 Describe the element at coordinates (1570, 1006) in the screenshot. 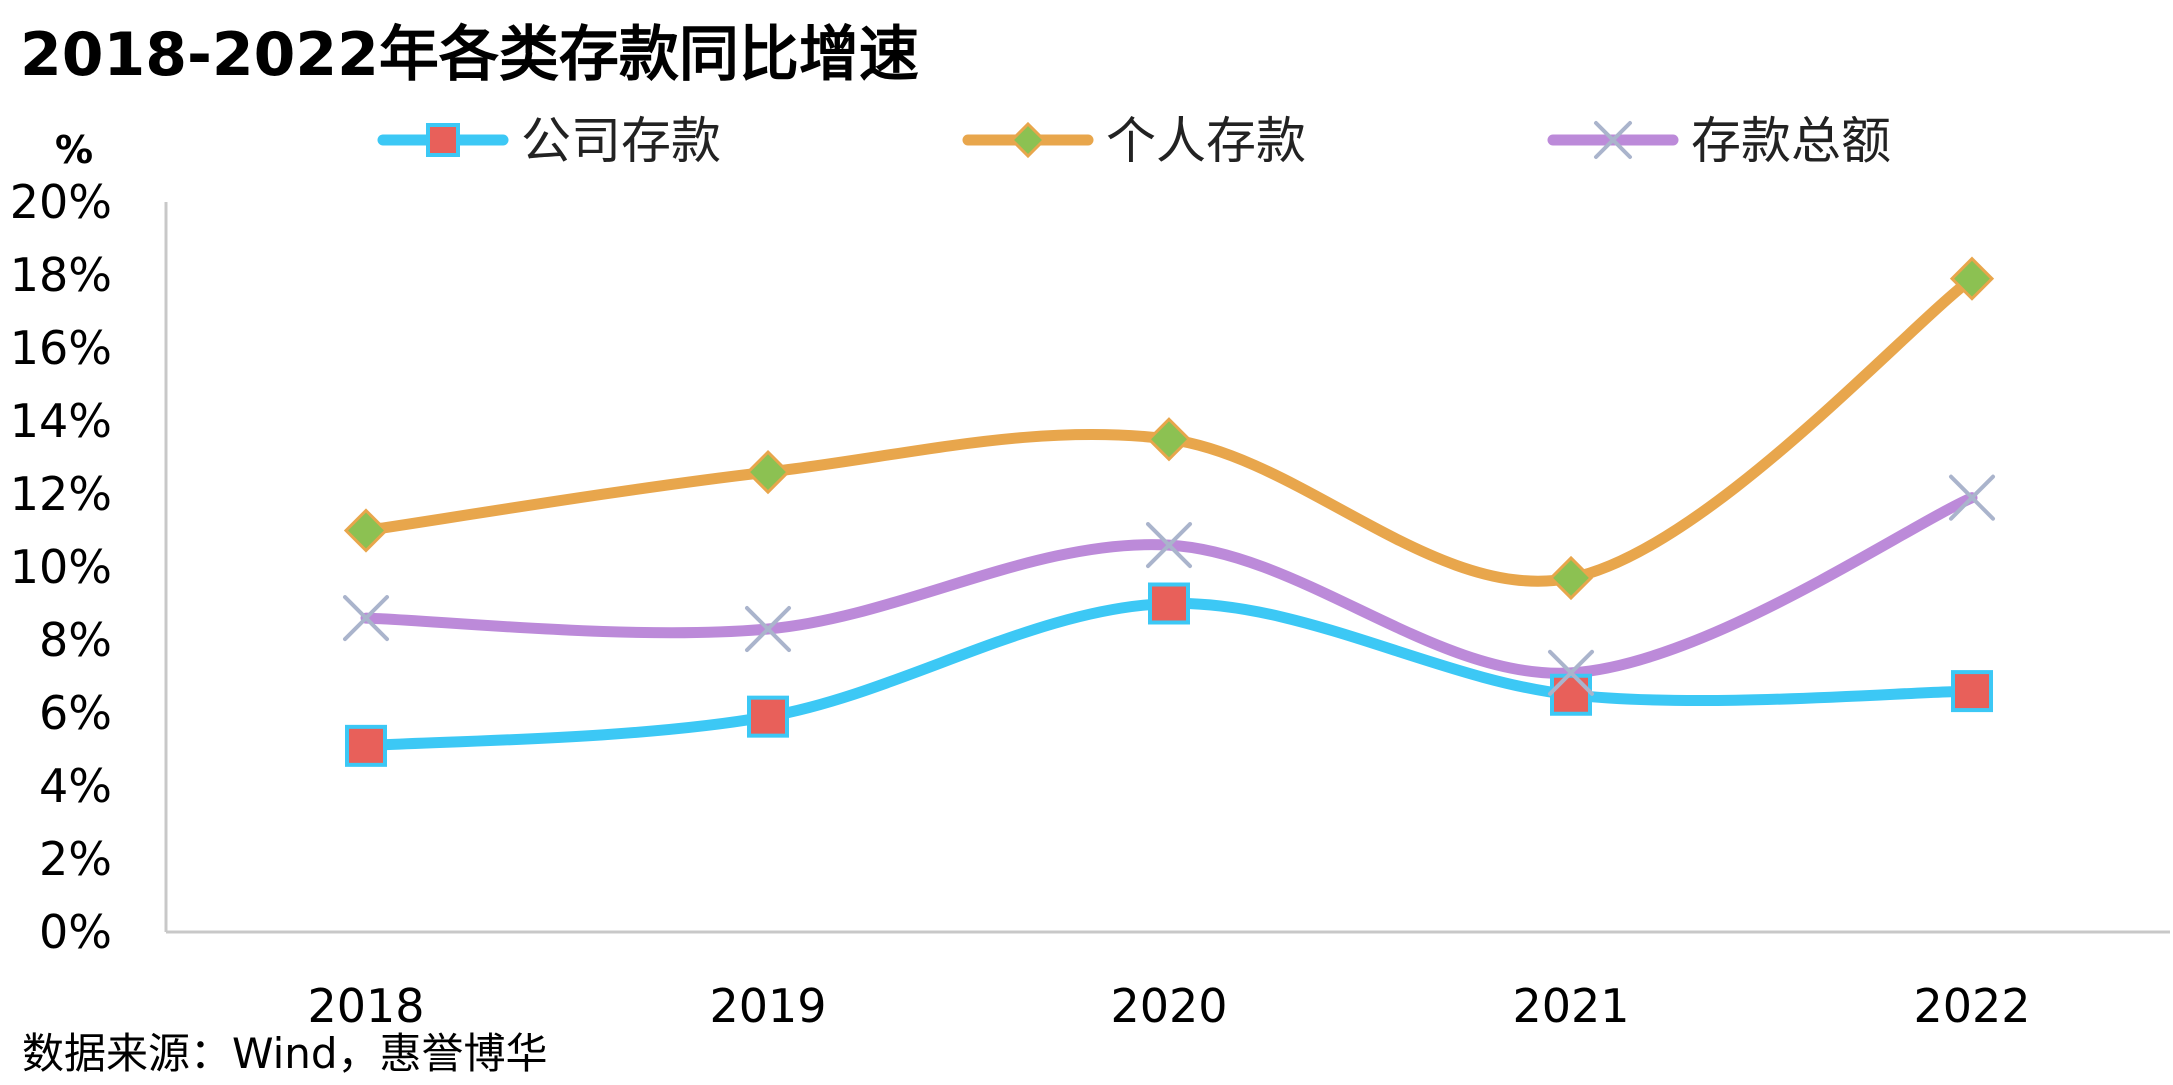

I see `x-tick-label: 2021` at that location.